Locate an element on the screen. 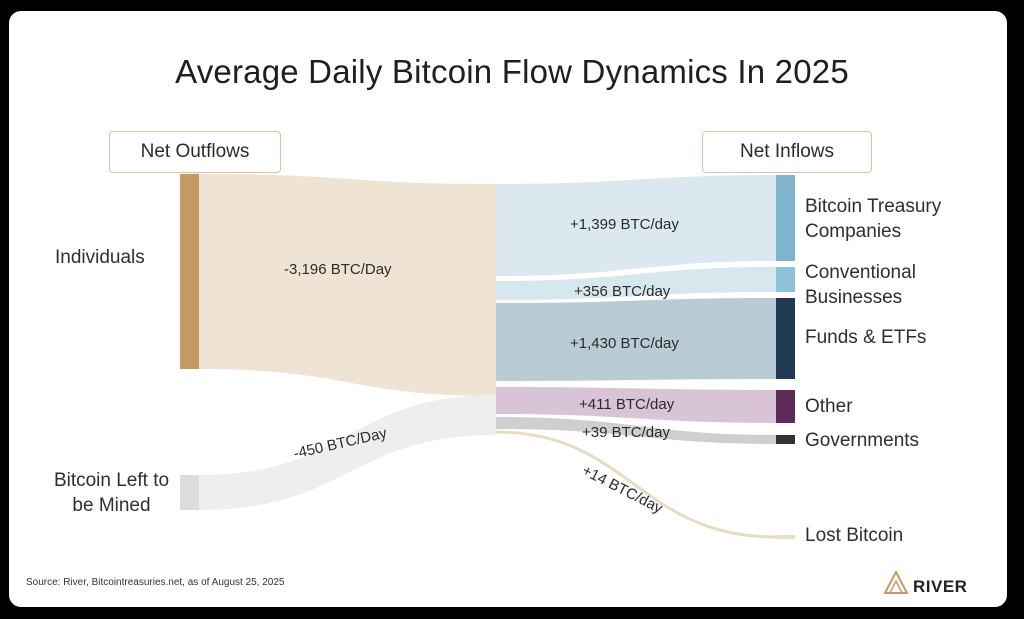 Image resolution: width=1024 pixels, height=619 pixels. target-label-funds: Funds & ETFs is located at coordinates (866, 337).